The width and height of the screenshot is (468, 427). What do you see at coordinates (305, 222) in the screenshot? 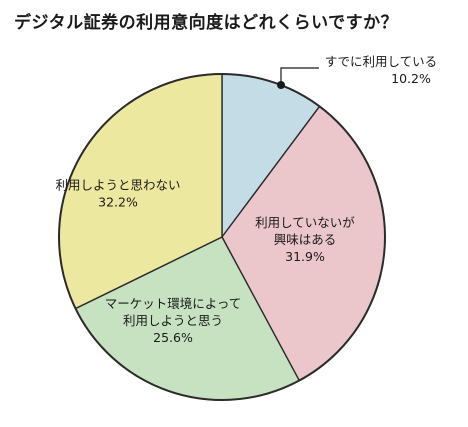
I see `slice-category-label: 利用していないが` at bounding box center [305, 222].